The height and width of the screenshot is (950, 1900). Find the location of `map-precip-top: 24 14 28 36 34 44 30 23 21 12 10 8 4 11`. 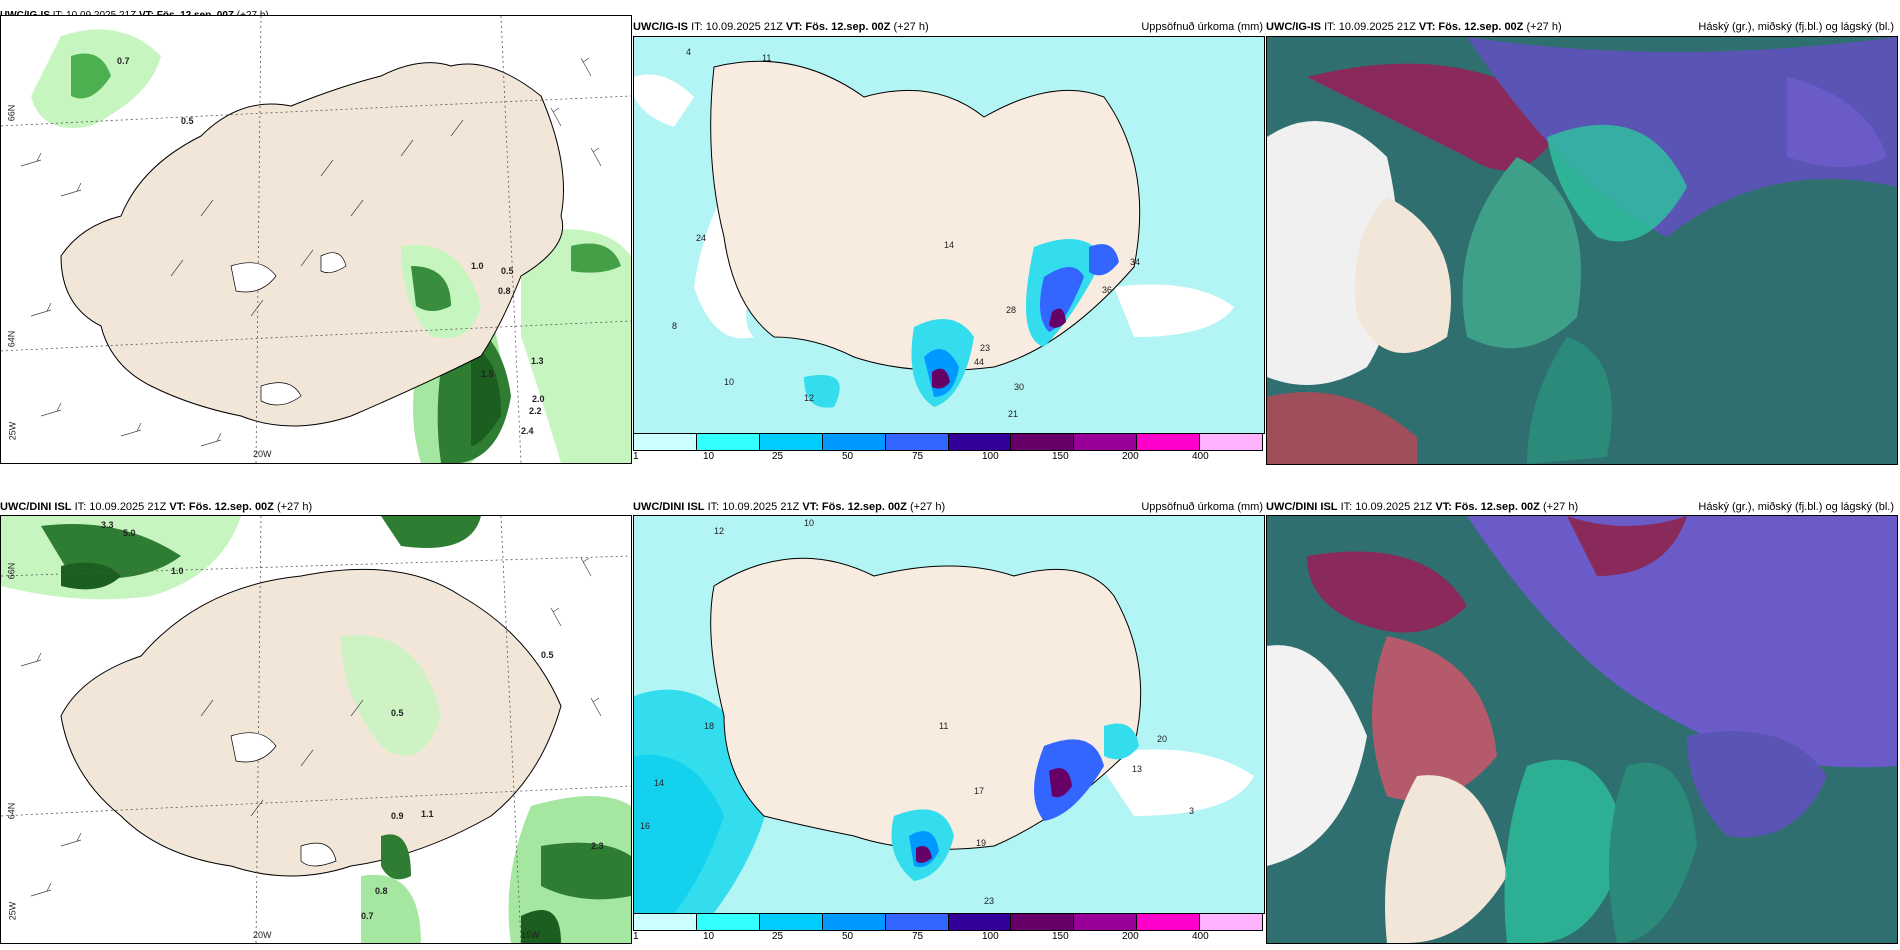

map-precip-top: 24 14 28 36 34 44 30 23 21 12 10 8 4 11 is located at coordinates (949, 235).